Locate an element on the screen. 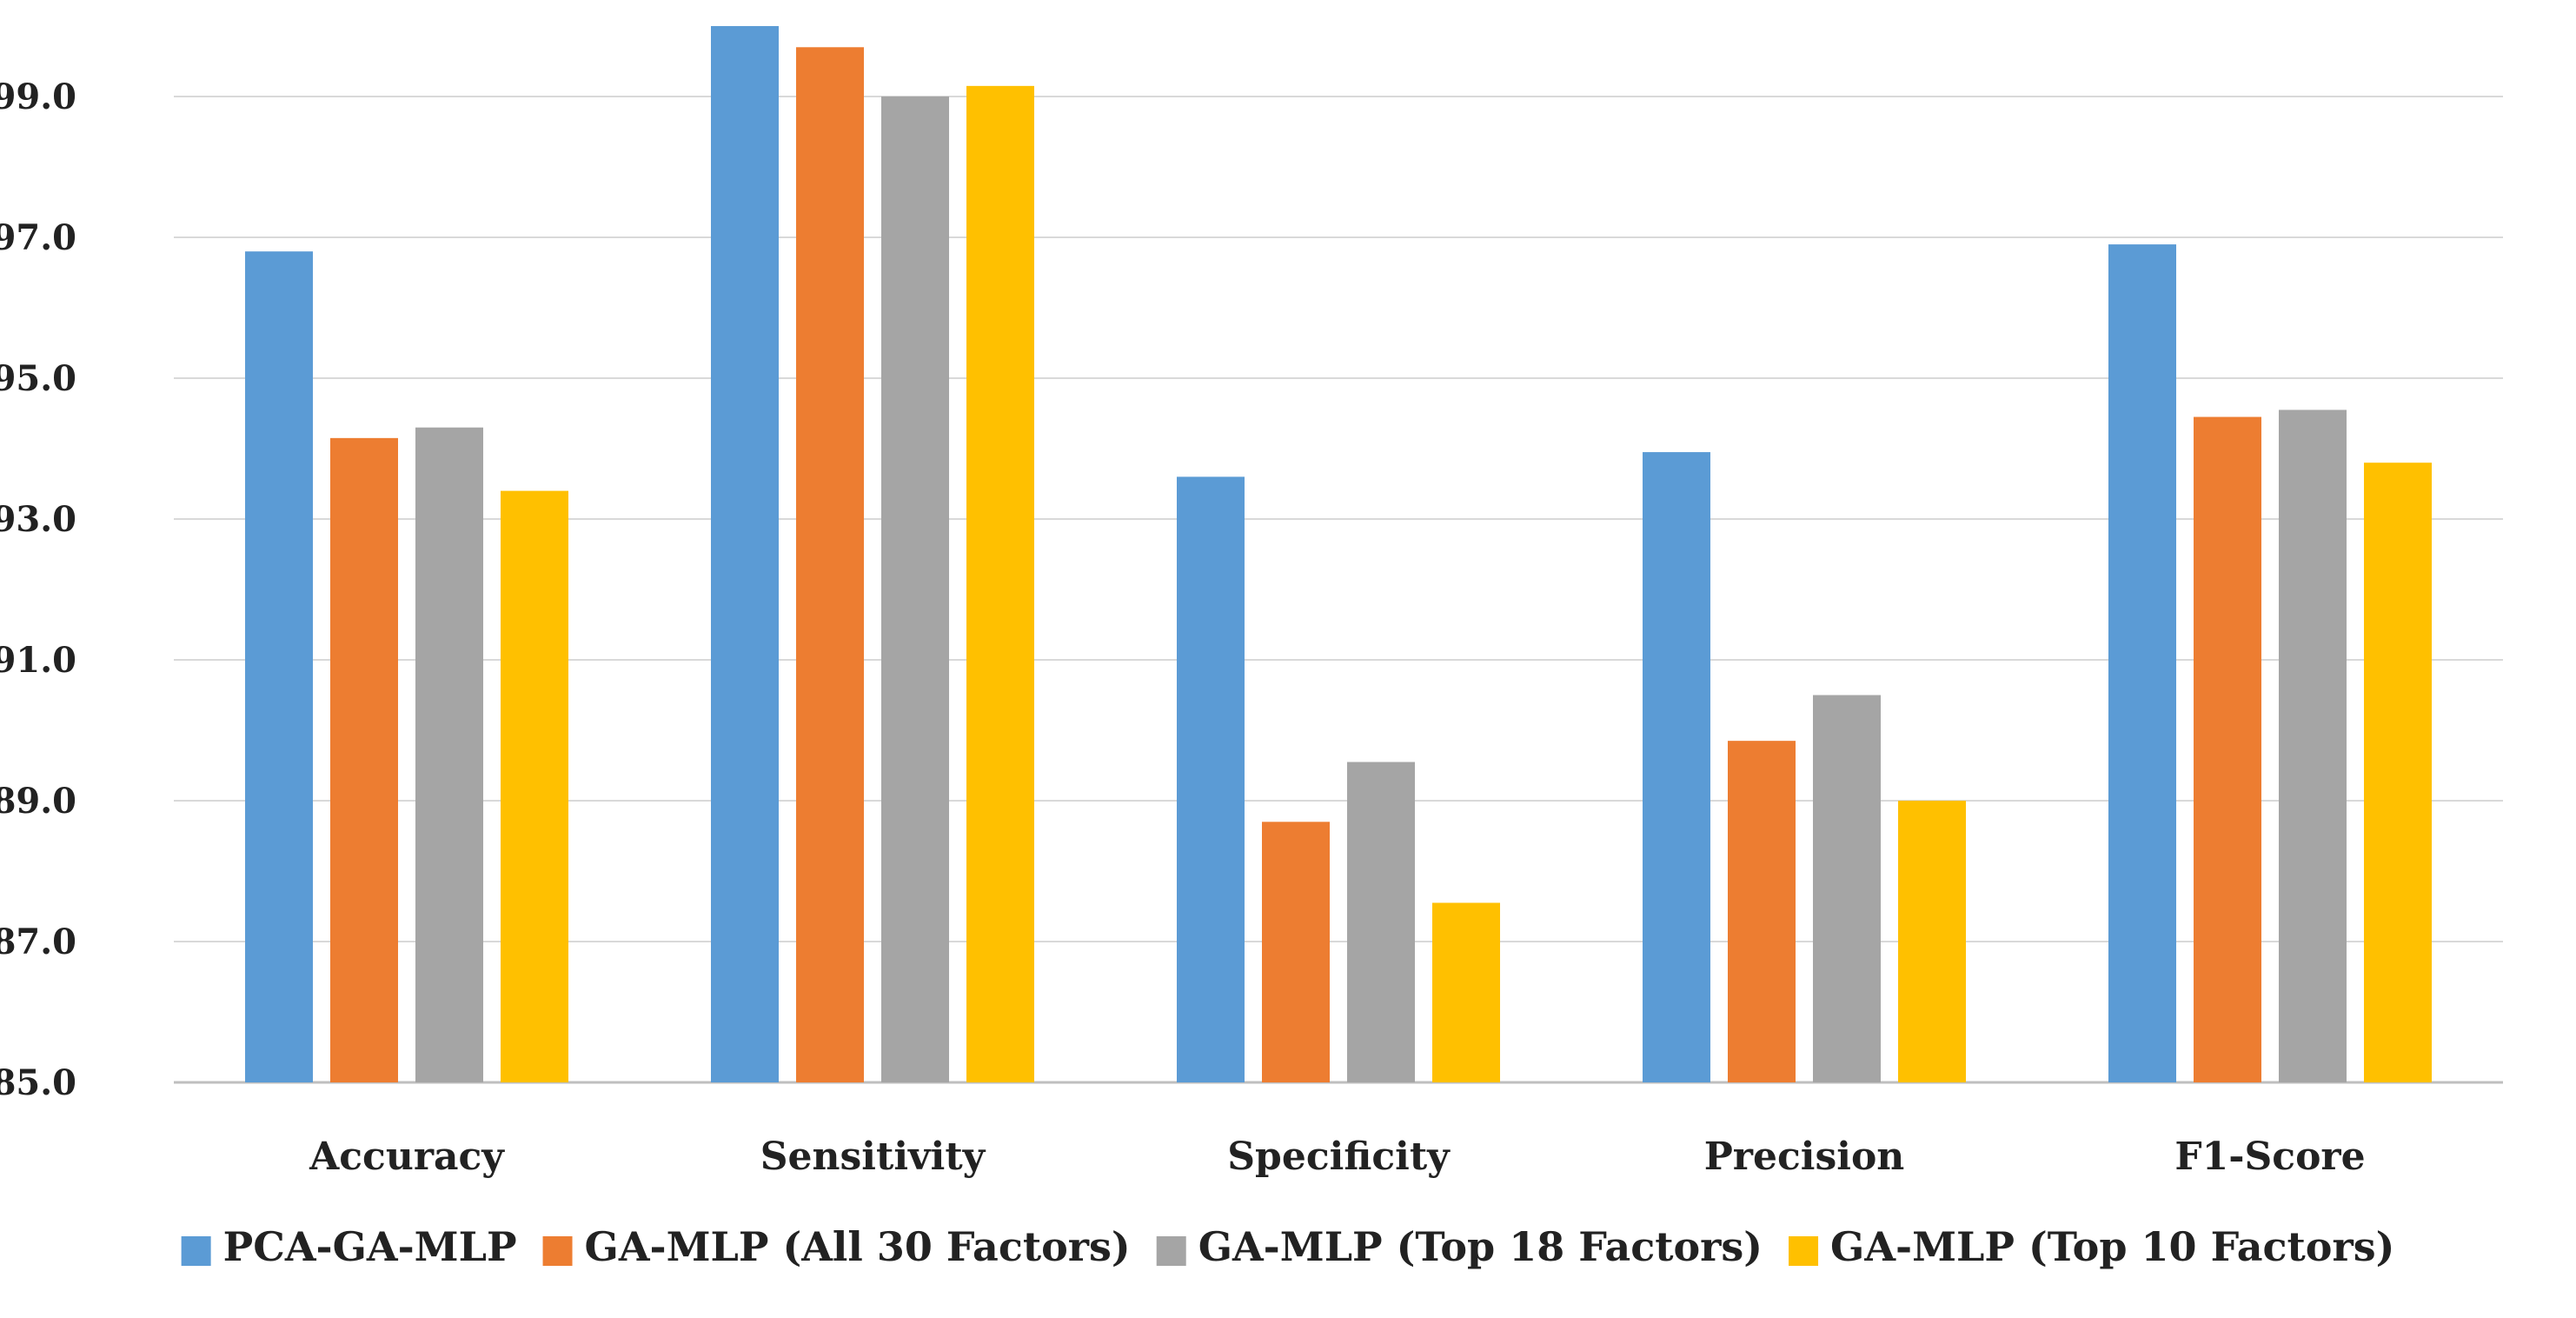 This screenshot has height=1318, width=2576. legend-swatch-ga-mlp-top-10-factors is located at coordinates (1804, 1251).